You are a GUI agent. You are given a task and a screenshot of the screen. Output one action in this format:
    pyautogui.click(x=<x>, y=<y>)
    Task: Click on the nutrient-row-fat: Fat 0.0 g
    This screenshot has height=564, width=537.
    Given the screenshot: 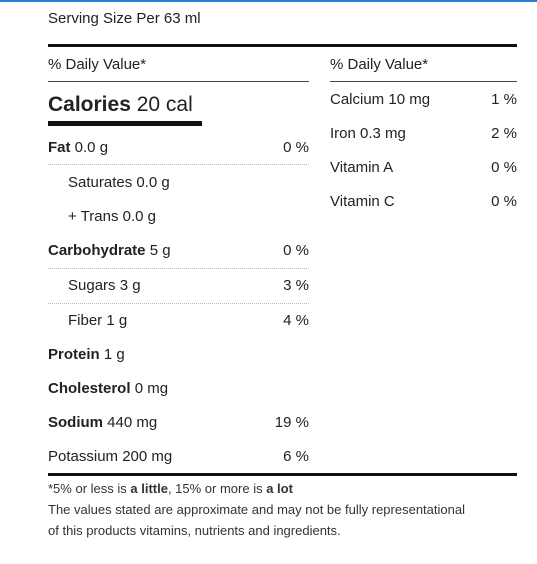 What is the action you would take?
    pyautogui.click(x=78, y=148)
    